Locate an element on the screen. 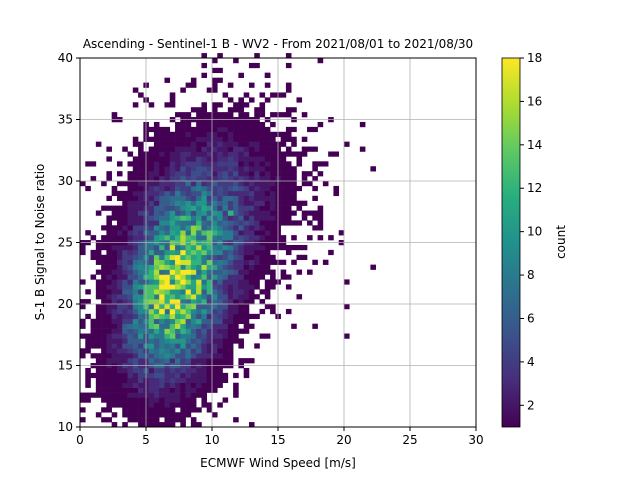 Image resolution: width=640 pixels, height=480 pixels. colorbar-tick-label: 18 is located at coordinates (534, 58).